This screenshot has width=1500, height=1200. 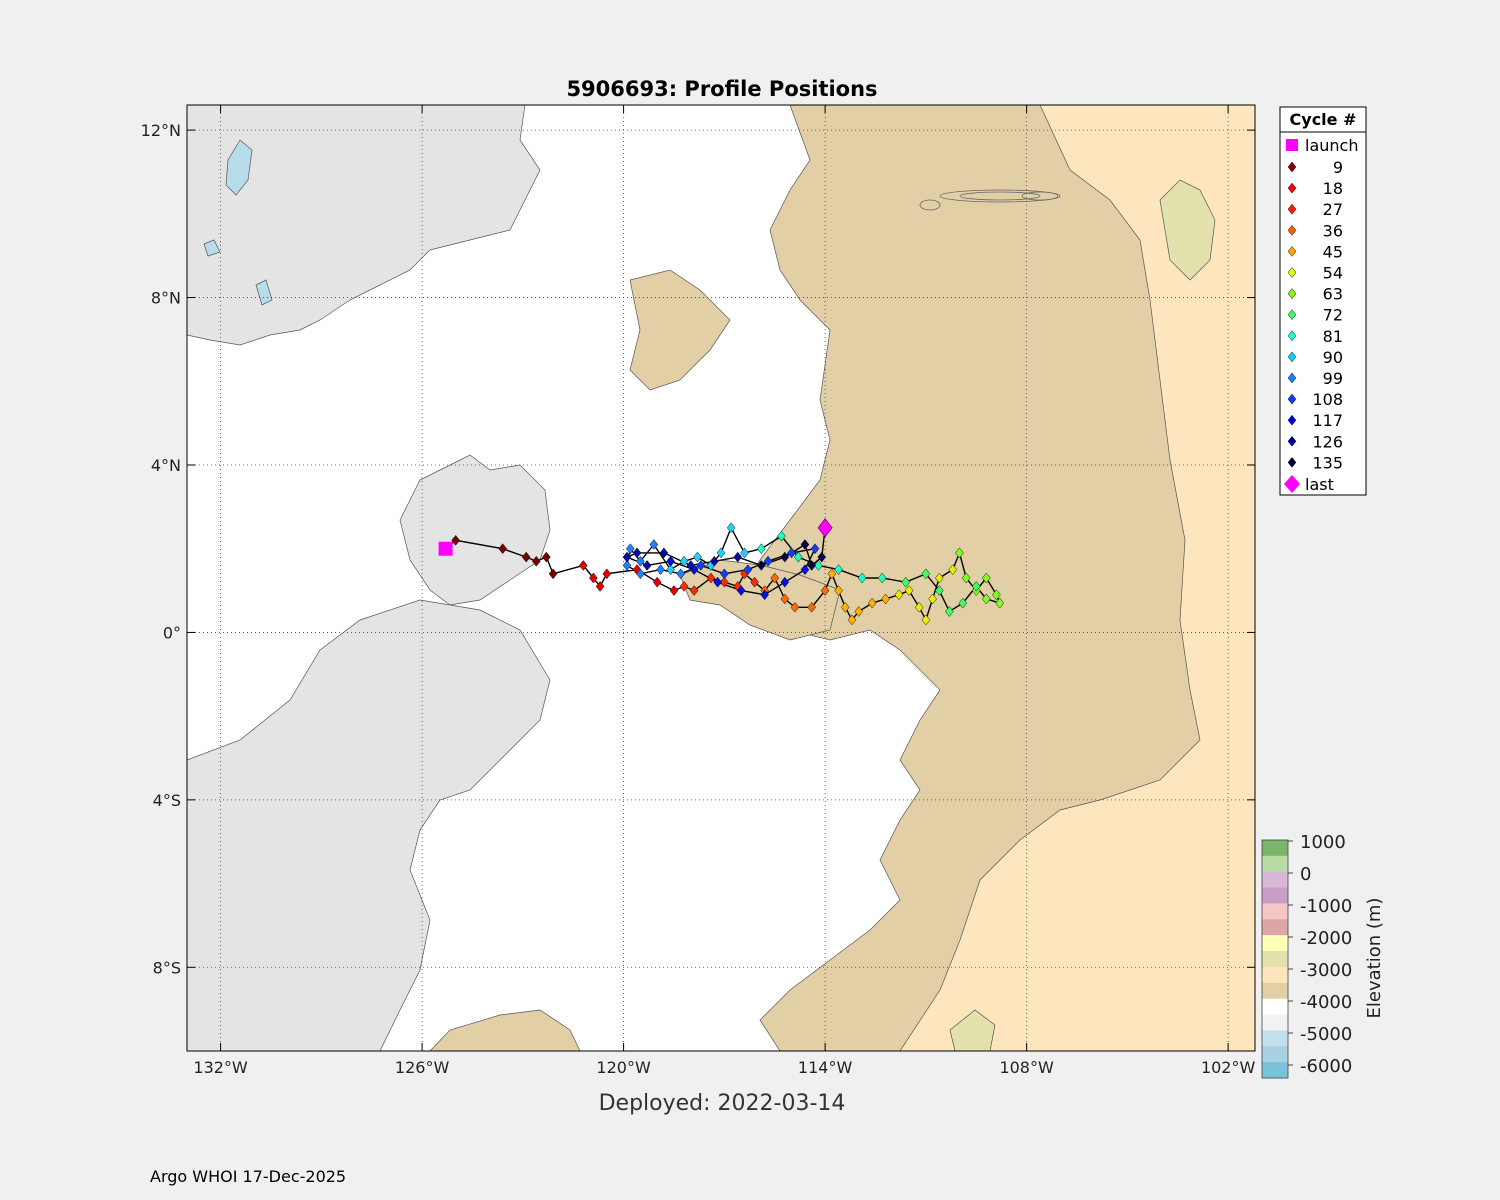 What do you see at coordinates (445, 548) in the screenshot?
I see `launch-marker` at bounding box center [445, 548].